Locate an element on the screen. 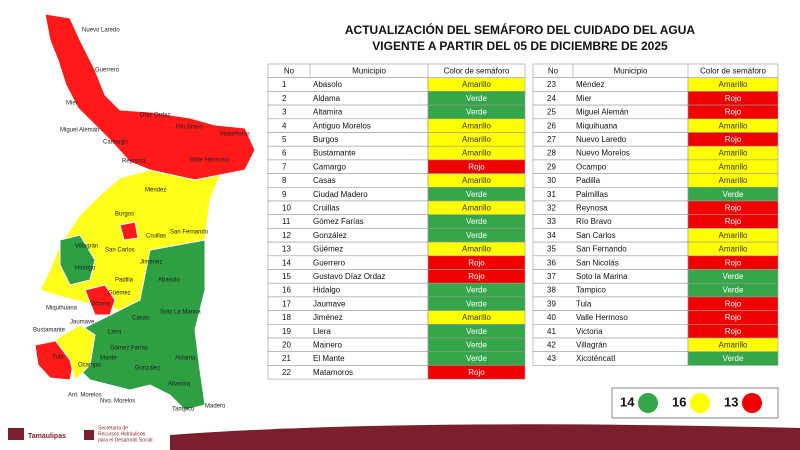  municipality: San Nicolás is located at coordinates (597, 262).